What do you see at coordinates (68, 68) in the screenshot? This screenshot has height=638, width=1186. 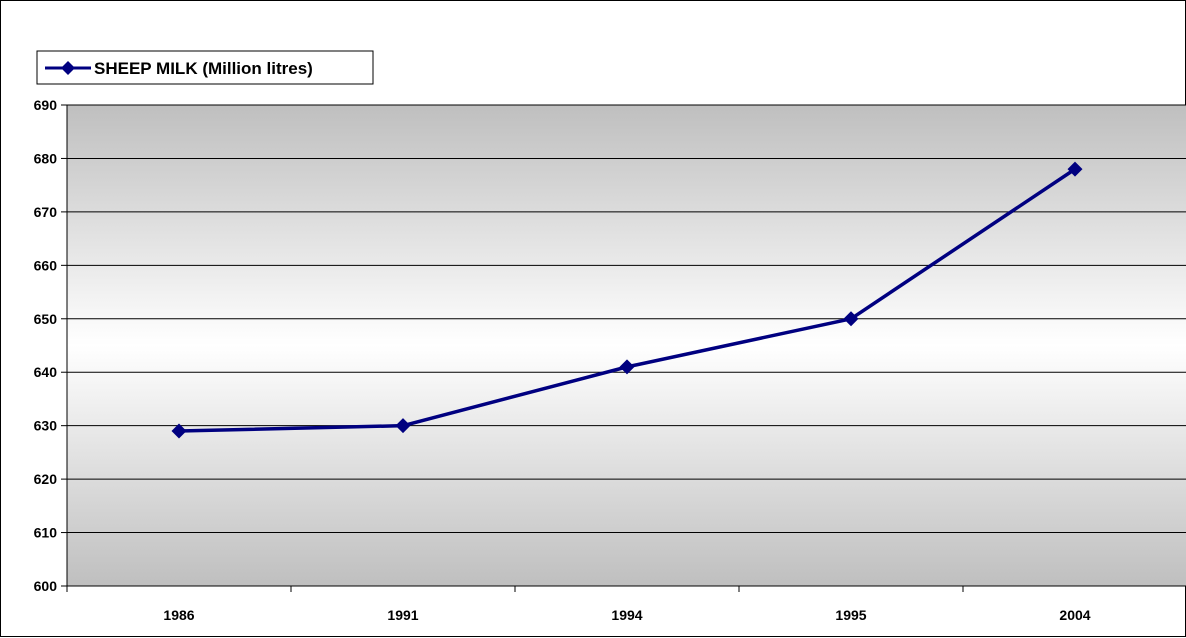 I see `legend-diamond-marker` at bounding box center [68, 68].